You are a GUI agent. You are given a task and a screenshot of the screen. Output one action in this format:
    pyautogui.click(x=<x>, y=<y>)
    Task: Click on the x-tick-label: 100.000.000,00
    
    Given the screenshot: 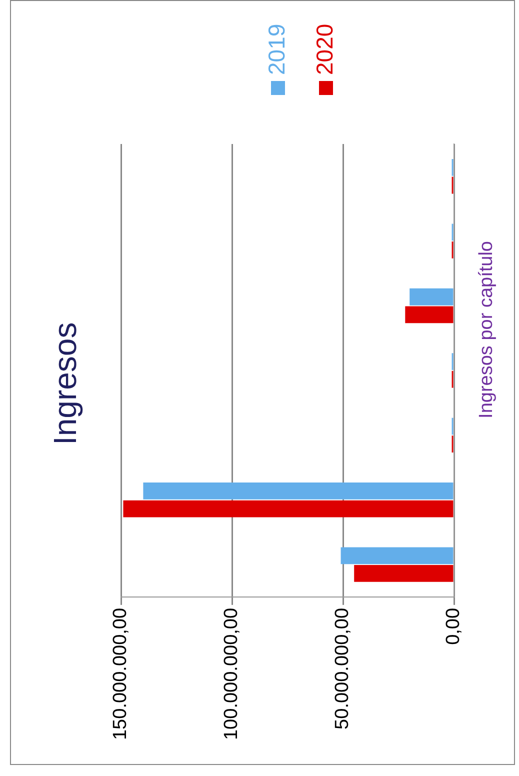 What is the action you would take?
    pyautogui.click(x=231, y=674)
    